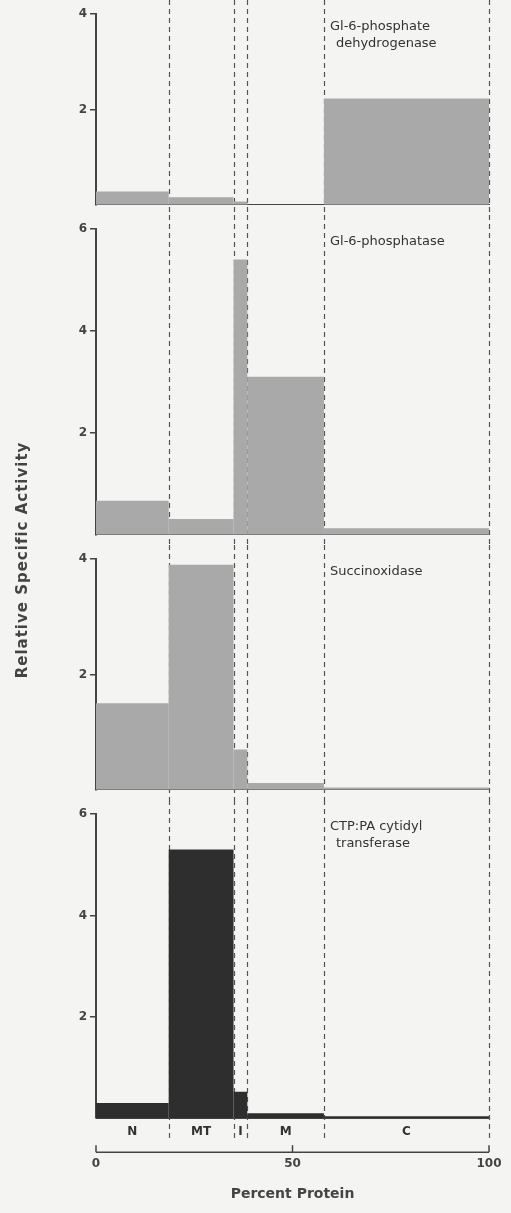 The width and height of the screenshot is (511, 1213). Describe the element at coordinates (292, 1193) in the screenshot. I see `x-axis-title: Percent Protein` at that location.